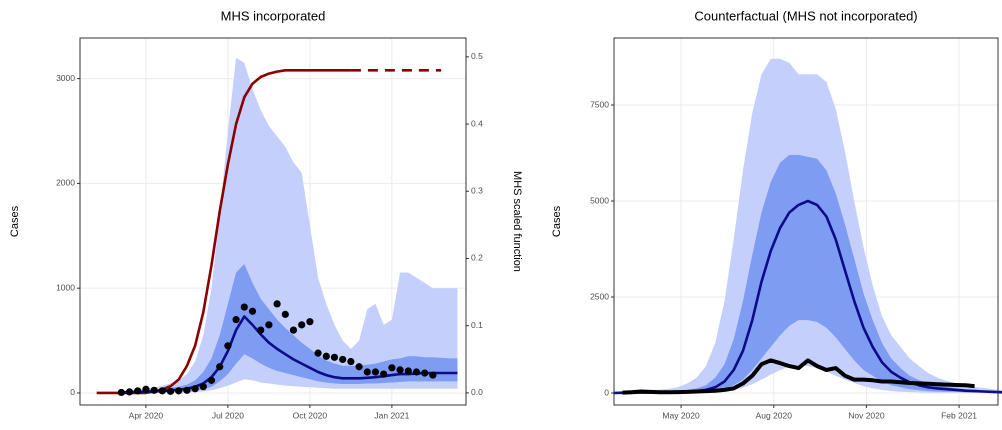 The image size is (1002, 430). What do you see at coordinates (477, 56) in the screenshot?
I see `y2-tick-label: 0.5` at bounding box center [477, 56].